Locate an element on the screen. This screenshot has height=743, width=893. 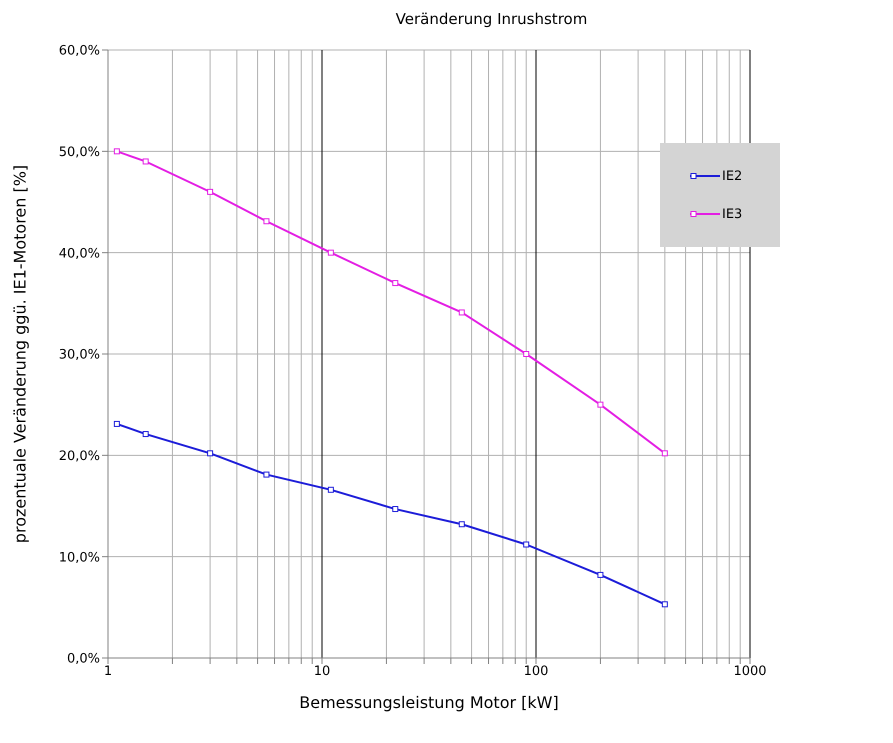
y-tick-label: 30,0% is located at coordinates (79, 355).